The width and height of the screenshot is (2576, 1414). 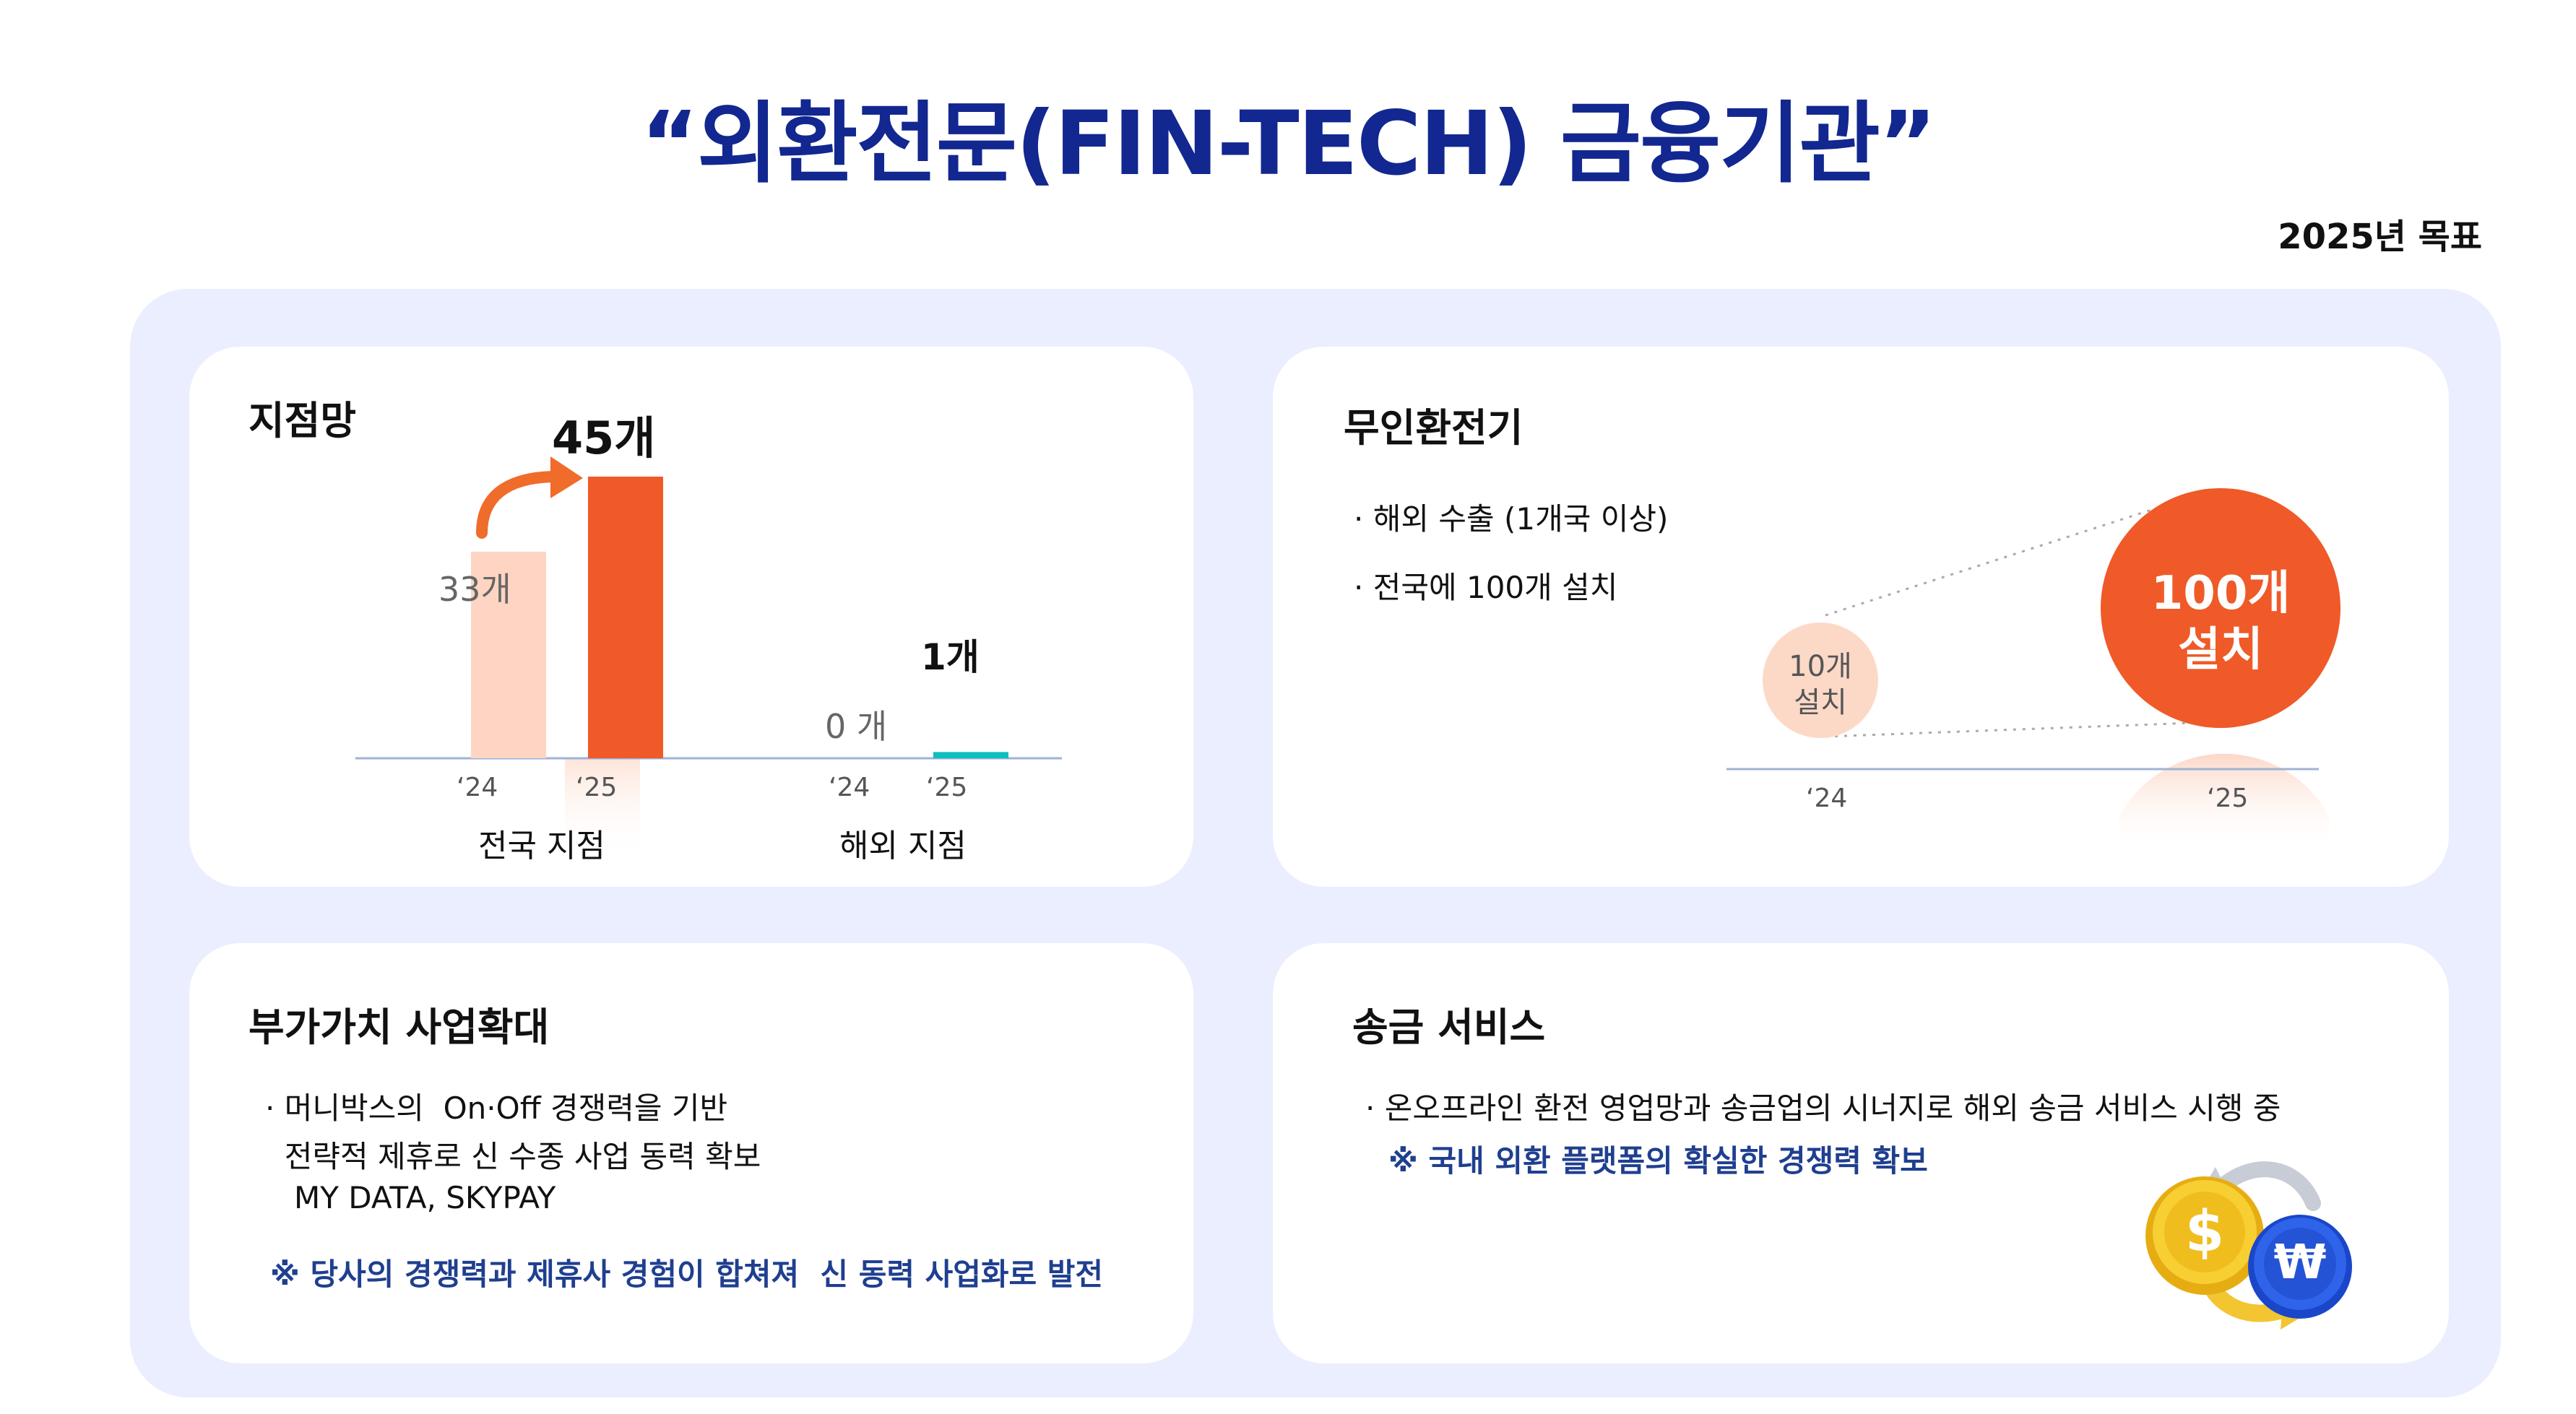 What do you see at coordinates (399, 1027) in the screenshot?
I see `value-card-title: 부가가치 사업확대` at bounding box center [399, 1027].